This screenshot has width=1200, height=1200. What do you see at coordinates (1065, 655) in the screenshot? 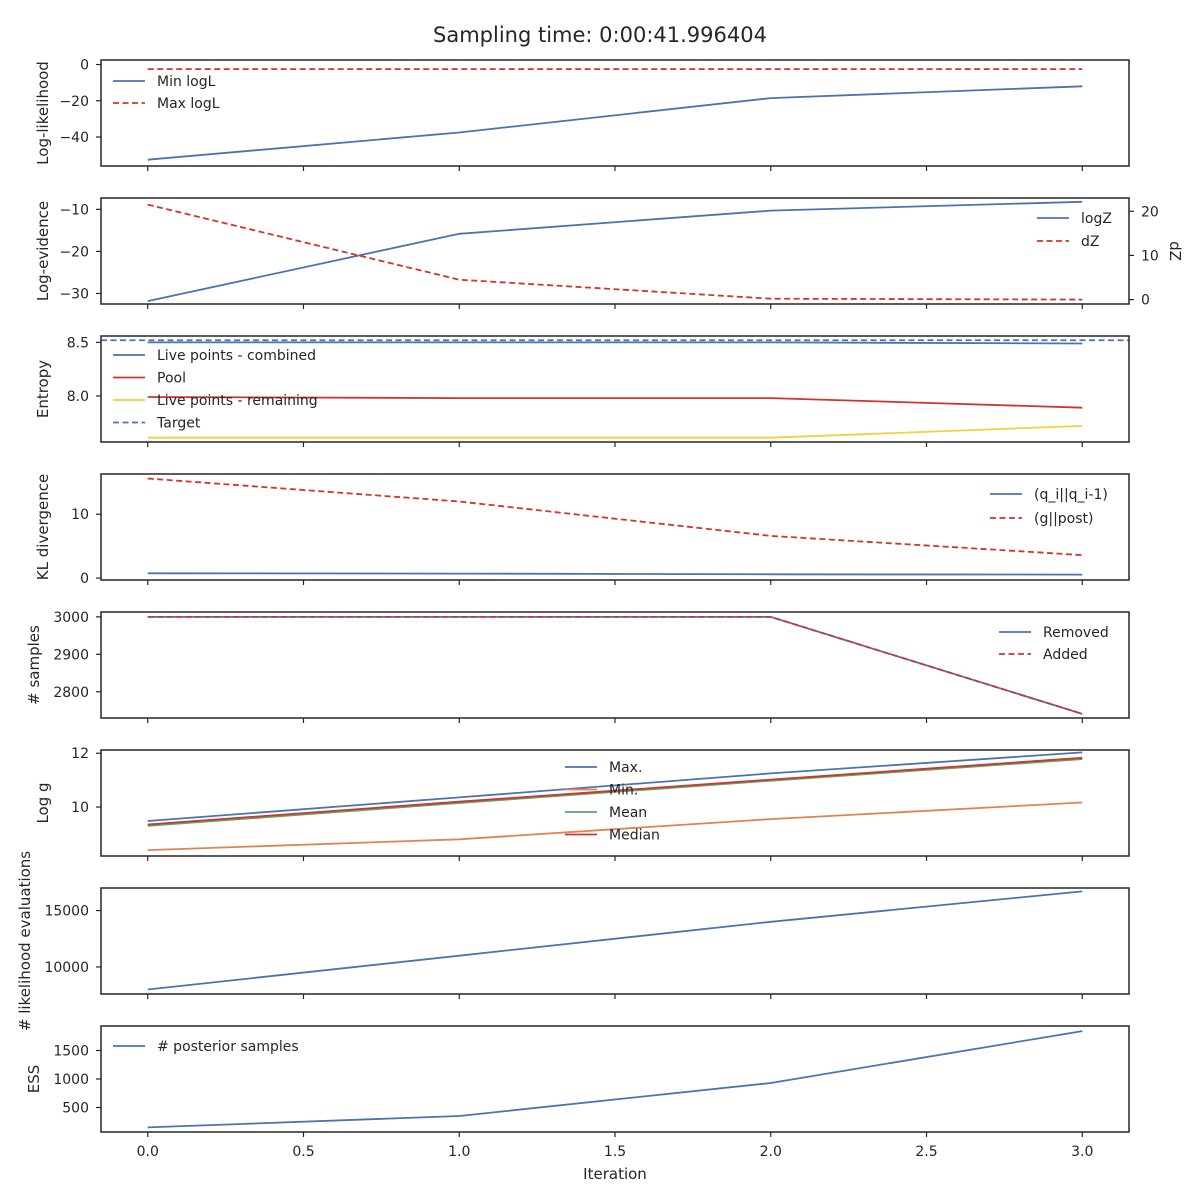
I see `legend-label: Added` at bounding box center [1065, 655].